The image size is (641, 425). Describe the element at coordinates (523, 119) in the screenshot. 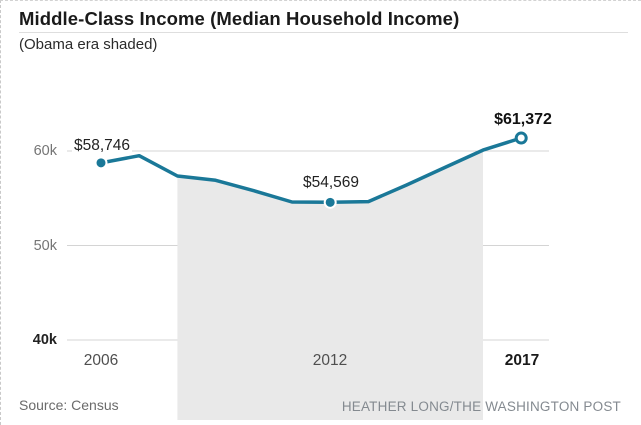

I see `data-label-2017: $61,372` at that location.